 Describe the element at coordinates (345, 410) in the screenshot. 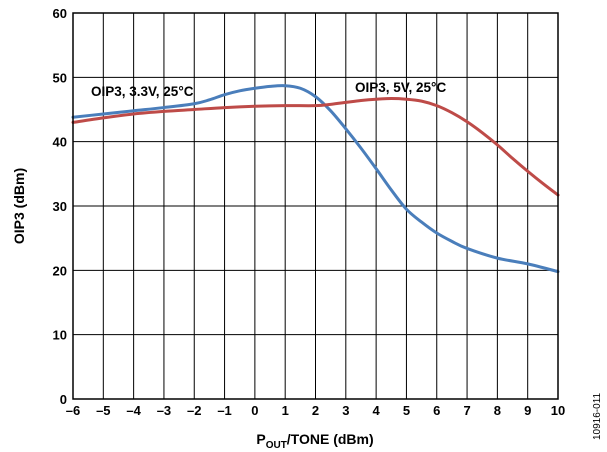

I see `x-tick-label: 3` at that location.